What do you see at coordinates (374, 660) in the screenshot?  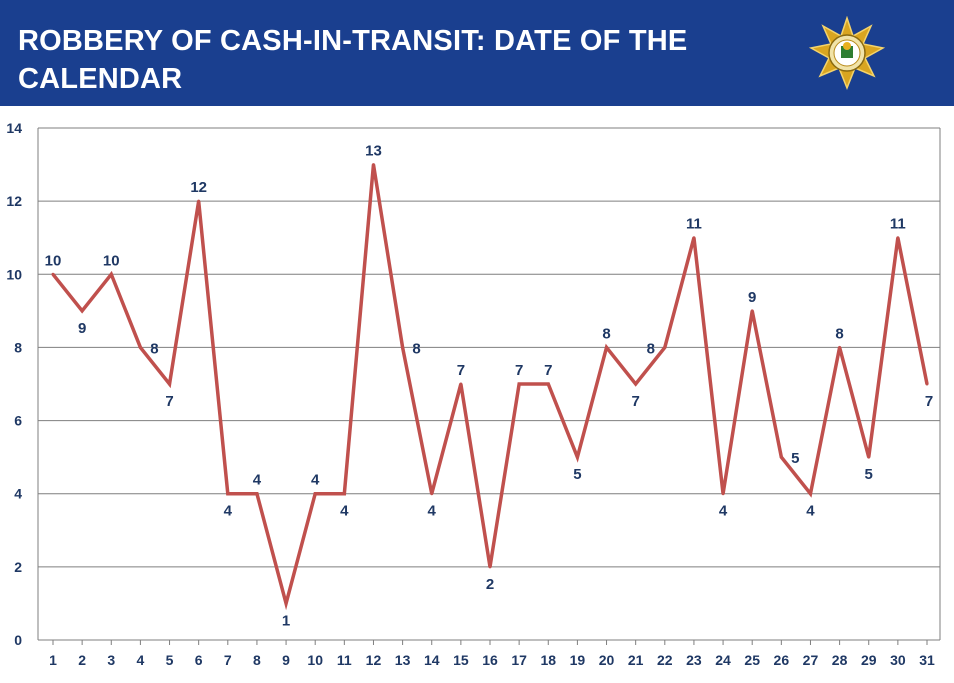 I see `x-tick-label: 12` at bounding box center [374, 660].